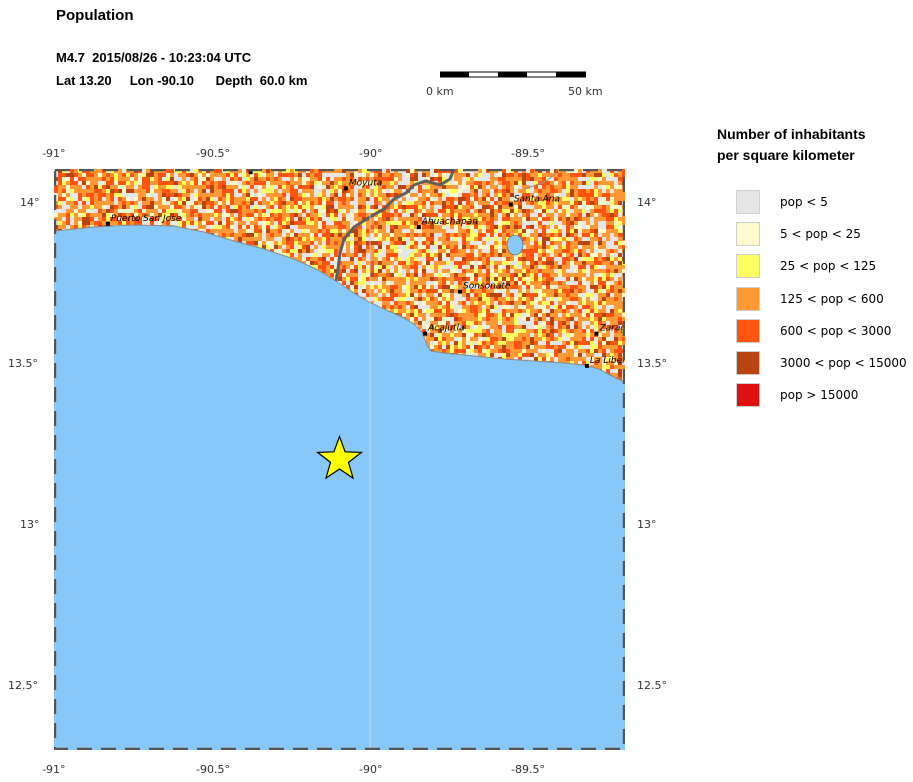 This screenshot has height=782, width=913. What do you see at coordinates (836, 330) in the screenshot?
I see `legend-label: 600 < pop < 3000` at bounding box center [836, 330].